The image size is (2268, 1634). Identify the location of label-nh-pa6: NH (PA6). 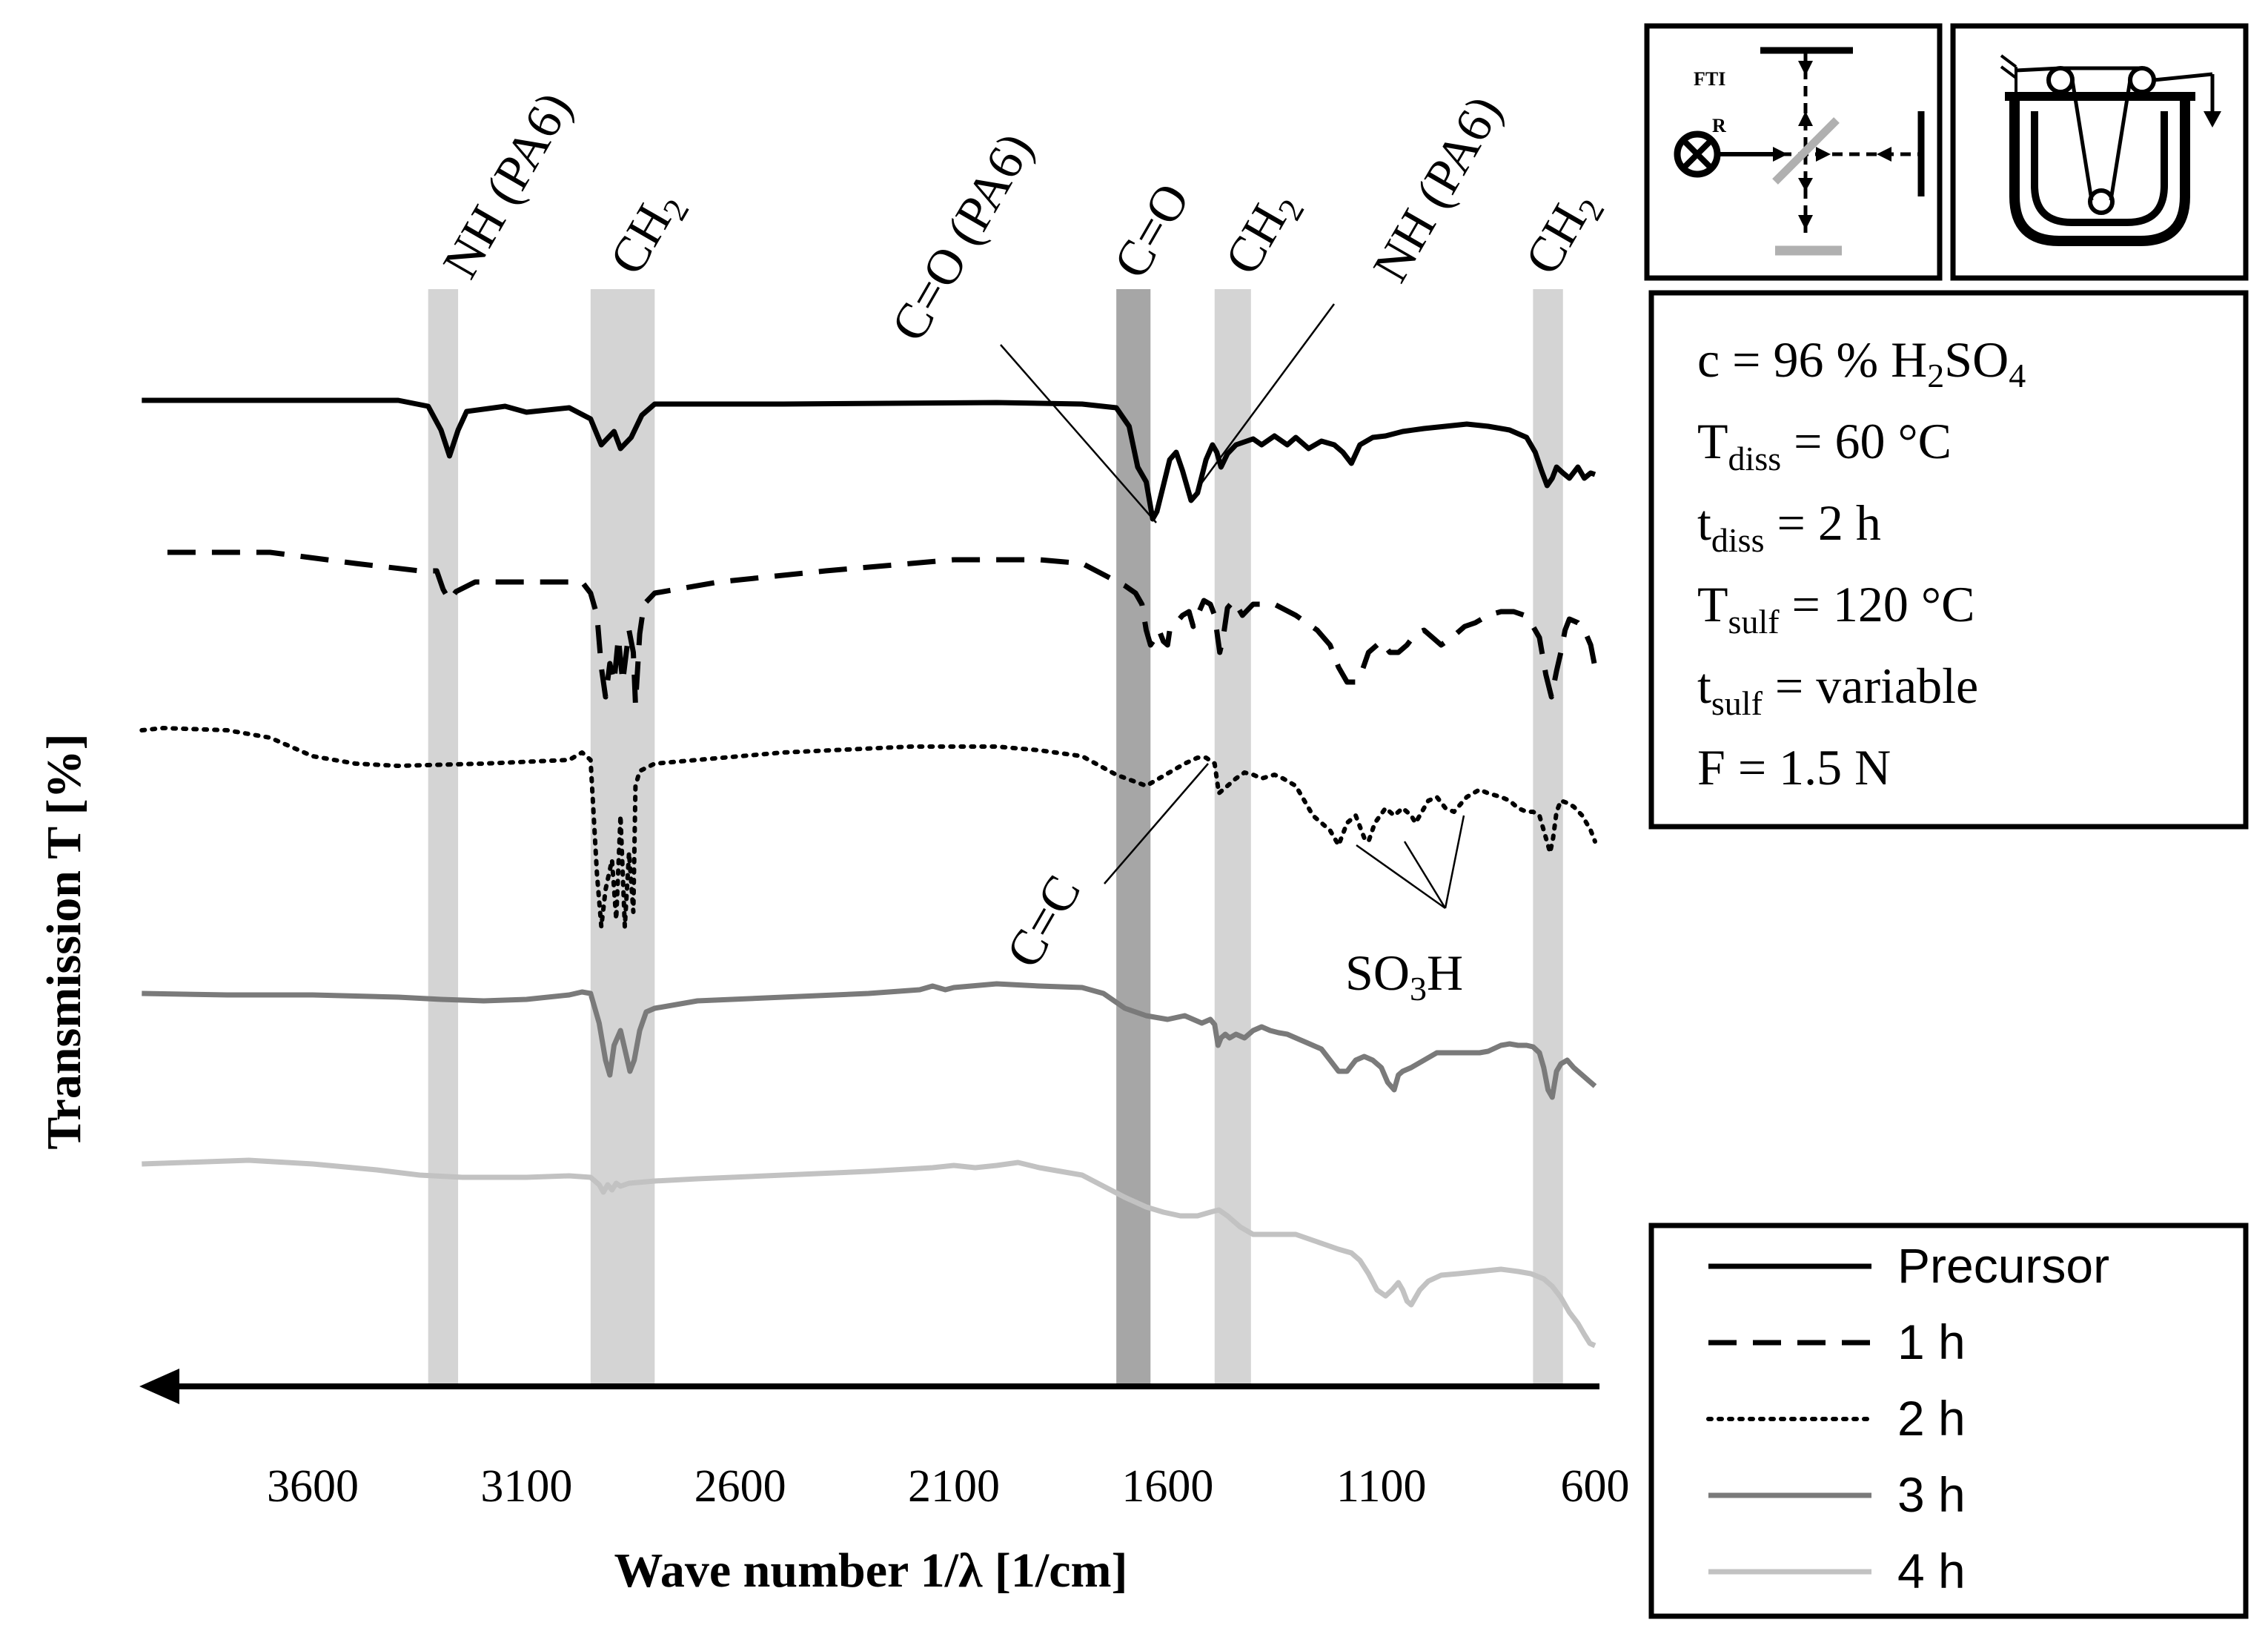
(507, 184).